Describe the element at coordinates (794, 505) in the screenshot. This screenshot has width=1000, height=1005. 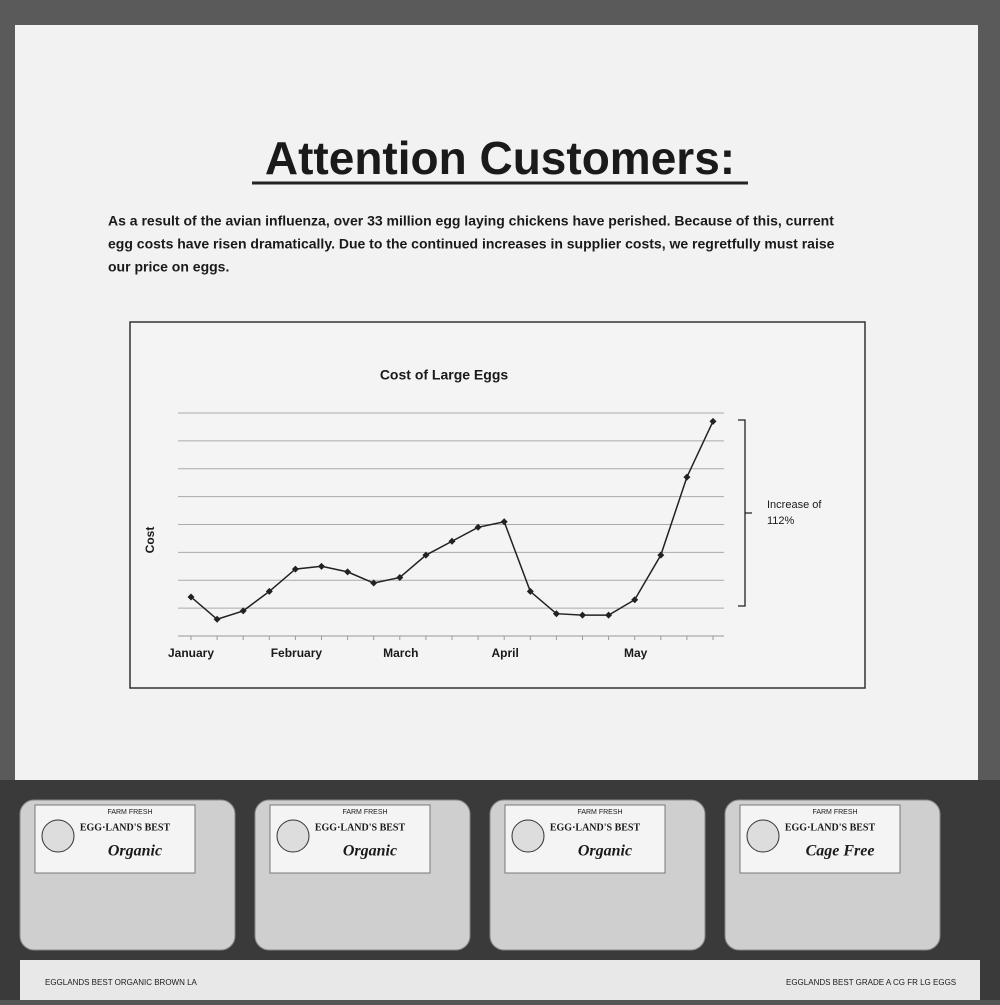
I see `annotation: Increase of` at that location.